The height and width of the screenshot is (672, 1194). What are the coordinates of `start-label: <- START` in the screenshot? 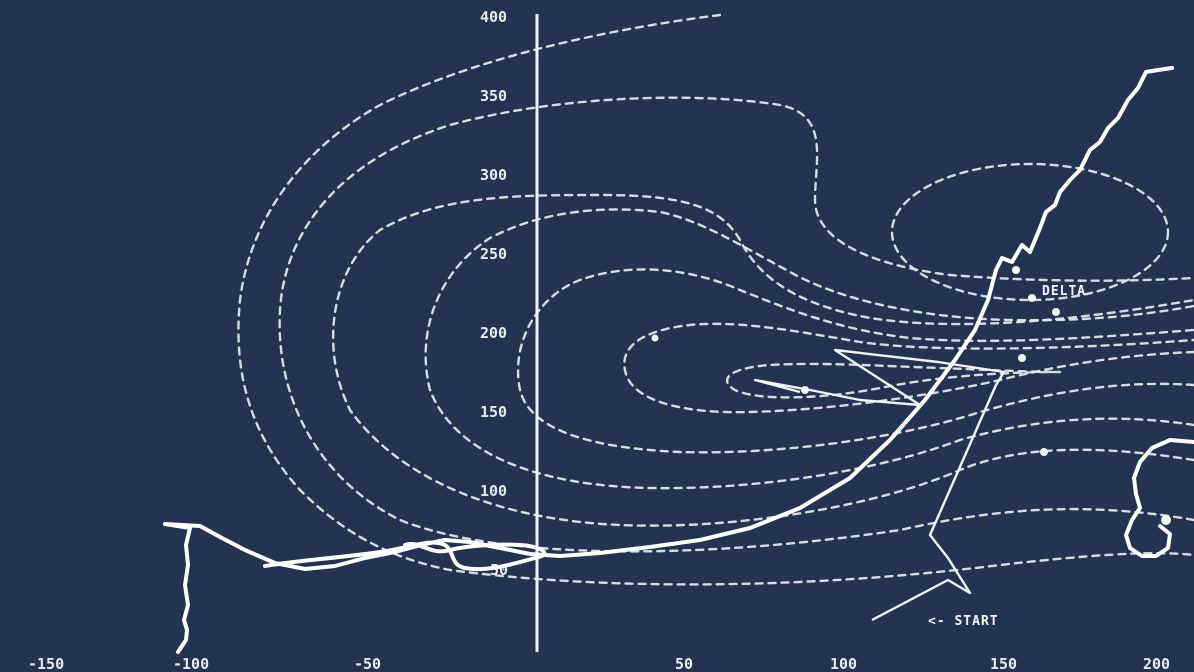 It's located at (963, 621).